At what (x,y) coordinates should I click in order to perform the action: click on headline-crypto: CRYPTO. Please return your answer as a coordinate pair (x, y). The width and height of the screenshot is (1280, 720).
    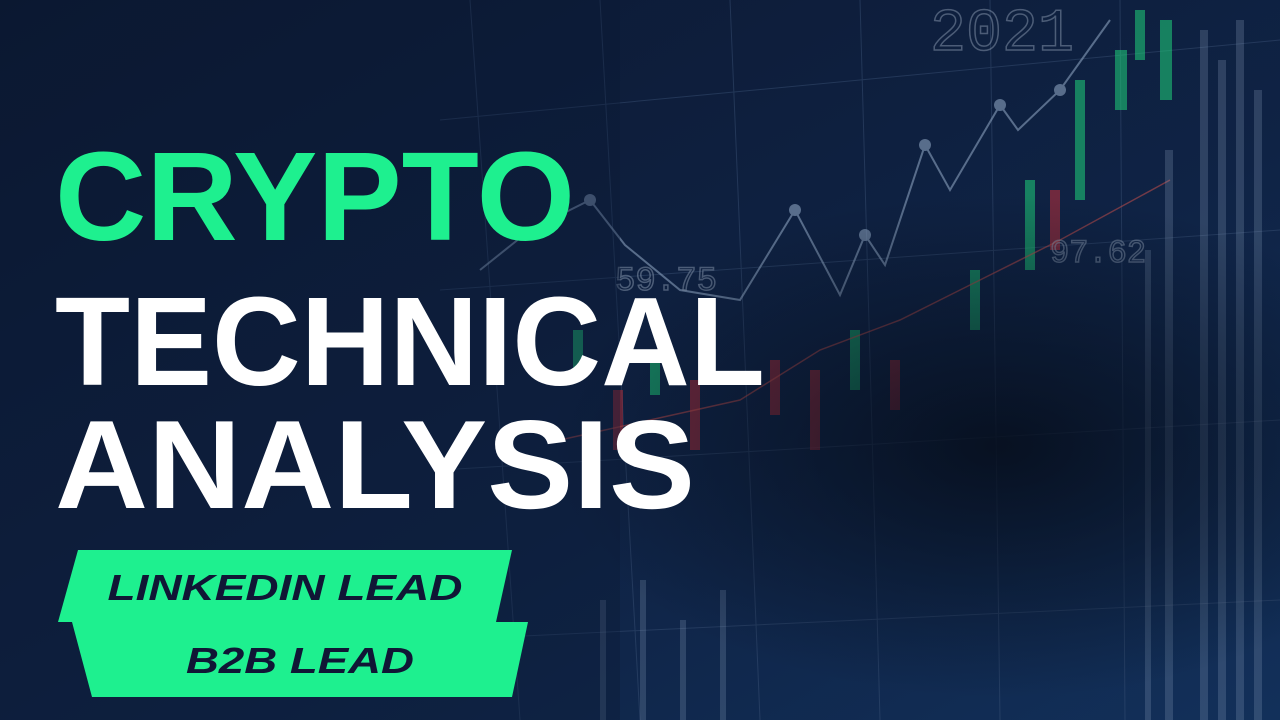
    Looking at the image, I should click on (315, 196).